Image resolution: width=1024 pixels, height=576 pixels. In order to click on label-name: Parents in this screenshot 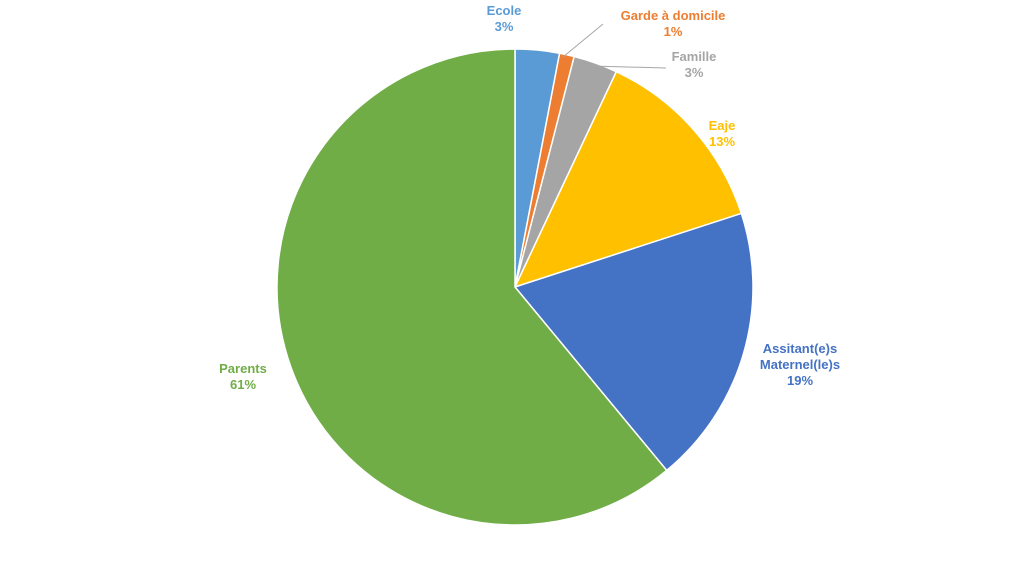, I will do `click(243, 368)`.